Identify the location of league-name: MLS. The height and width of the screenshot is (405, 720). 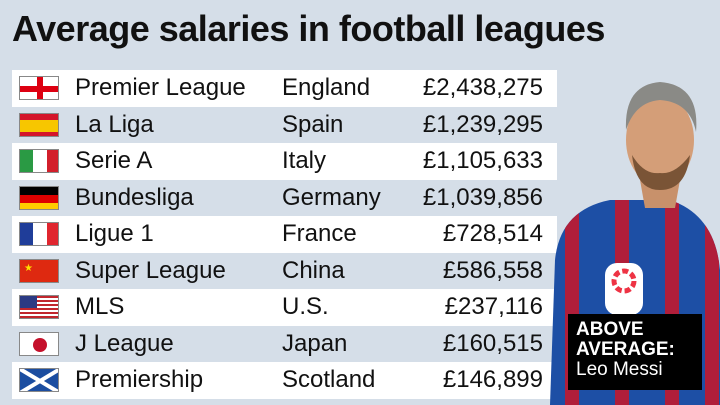
(100, 307).